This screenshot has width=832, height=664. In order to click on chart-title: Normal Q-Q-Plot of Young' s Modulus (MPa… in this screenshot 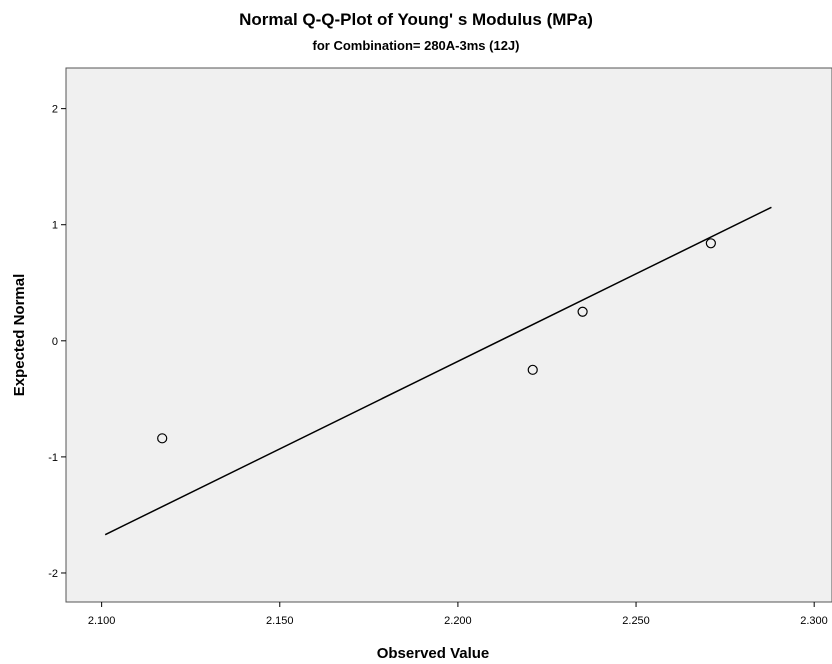, I will do `click(416, 19)`.